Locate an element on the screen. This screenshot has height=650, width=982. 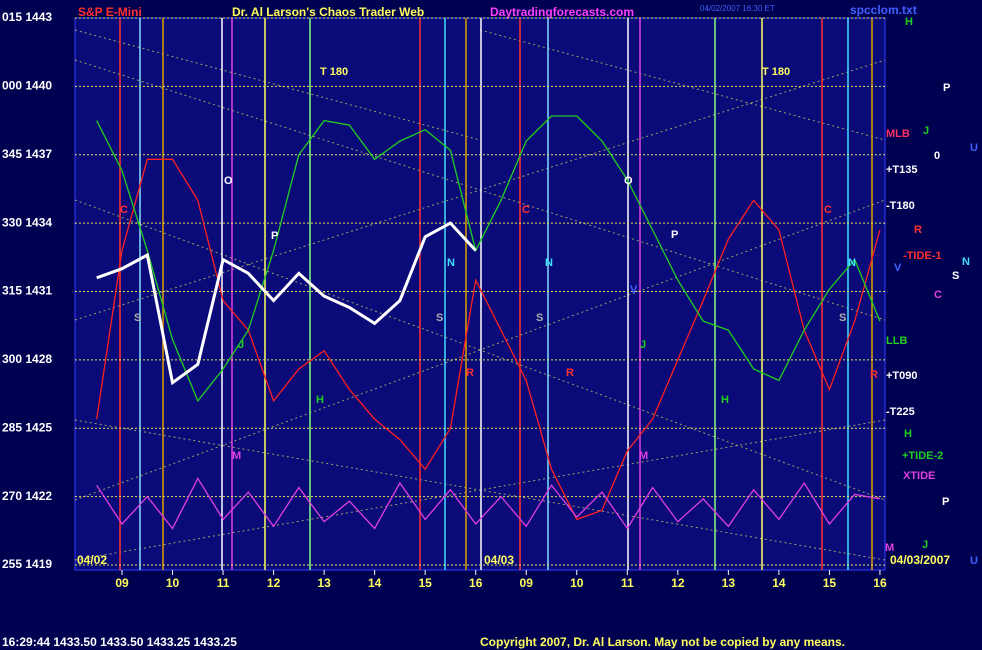
title: Dr. Al Larson's Chaos Trader Web is located at coordinates (328, 12).